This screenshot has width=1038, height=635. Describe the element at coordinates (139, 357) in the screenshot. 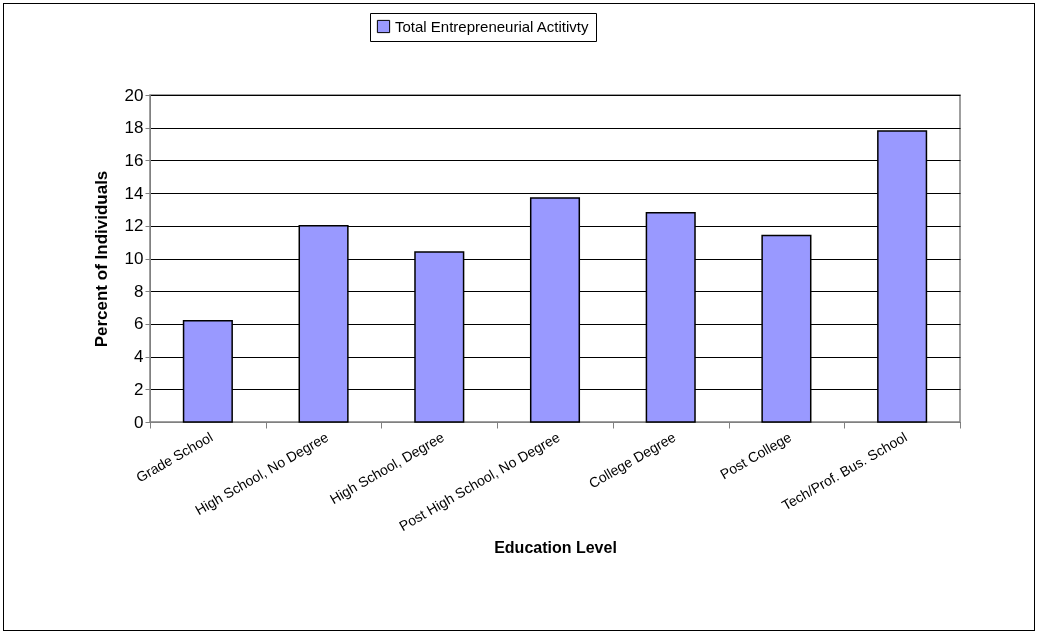

I see `y-tick-label: 4` at that location.